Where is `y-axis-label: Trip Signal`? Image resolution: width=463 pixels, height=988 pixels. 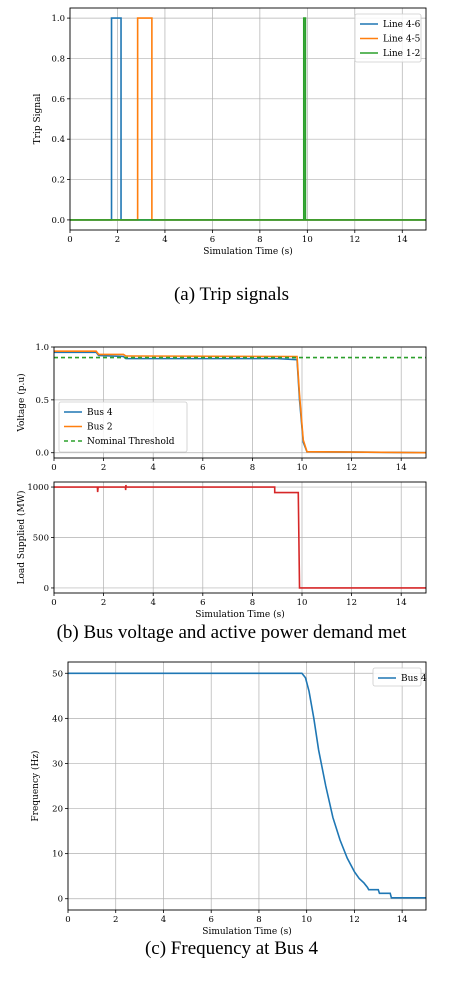
y-axis-label: Trip Signal is located at coordinates (38, 119).